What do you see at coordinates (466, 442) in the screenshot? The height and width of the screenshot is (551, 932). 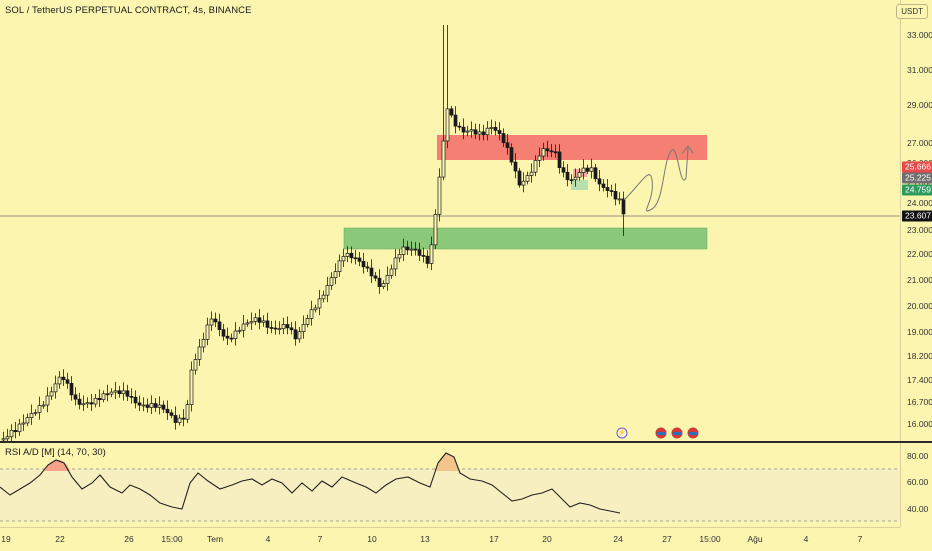 I see `pane-separator` at bounding box center [466, 442].